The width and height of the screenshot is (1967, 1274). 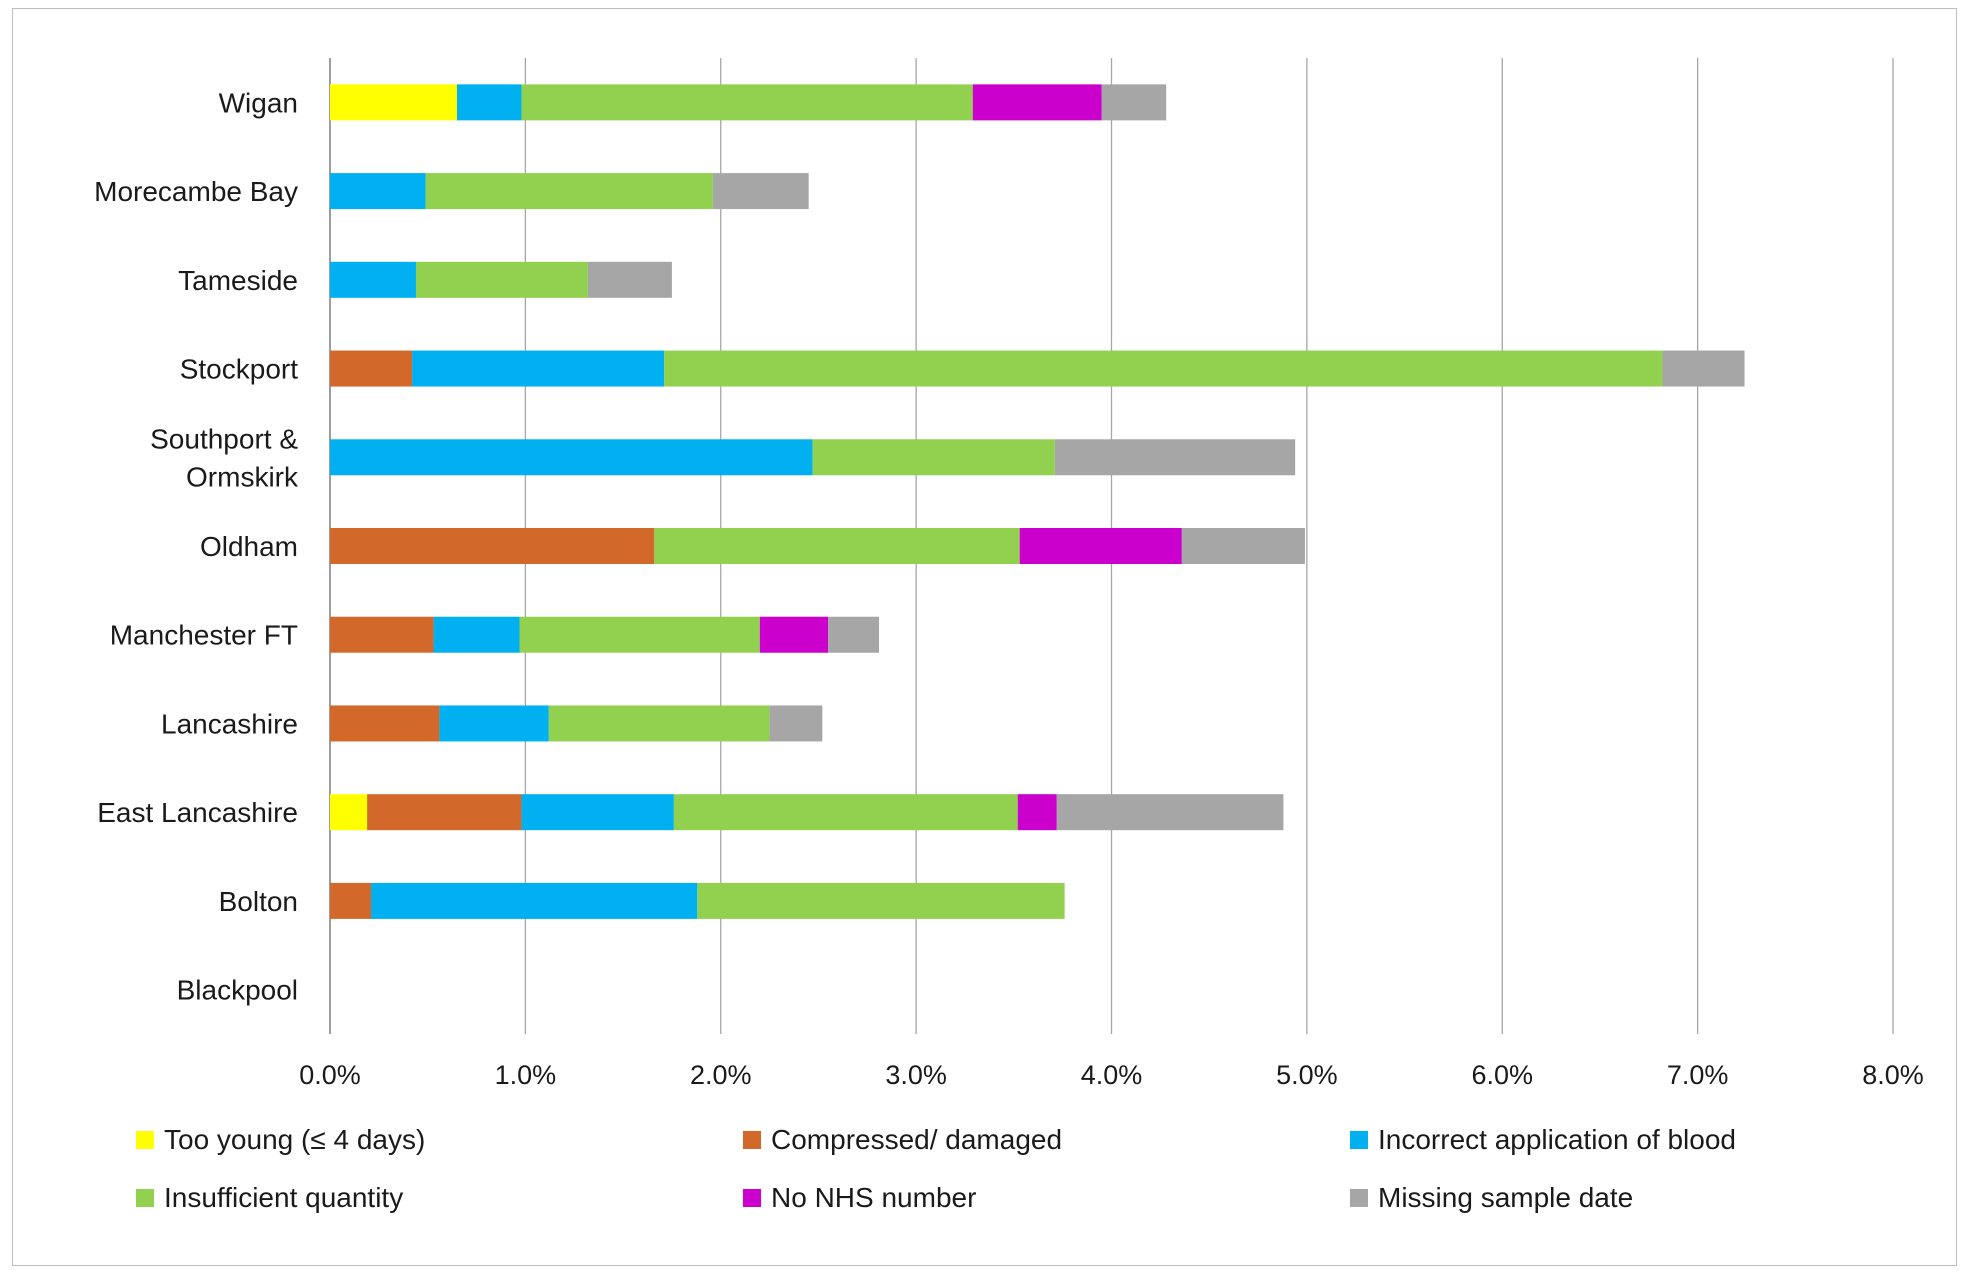 I want to click on x-tick-label: 4.0%, so click(x=1112, y=1075).